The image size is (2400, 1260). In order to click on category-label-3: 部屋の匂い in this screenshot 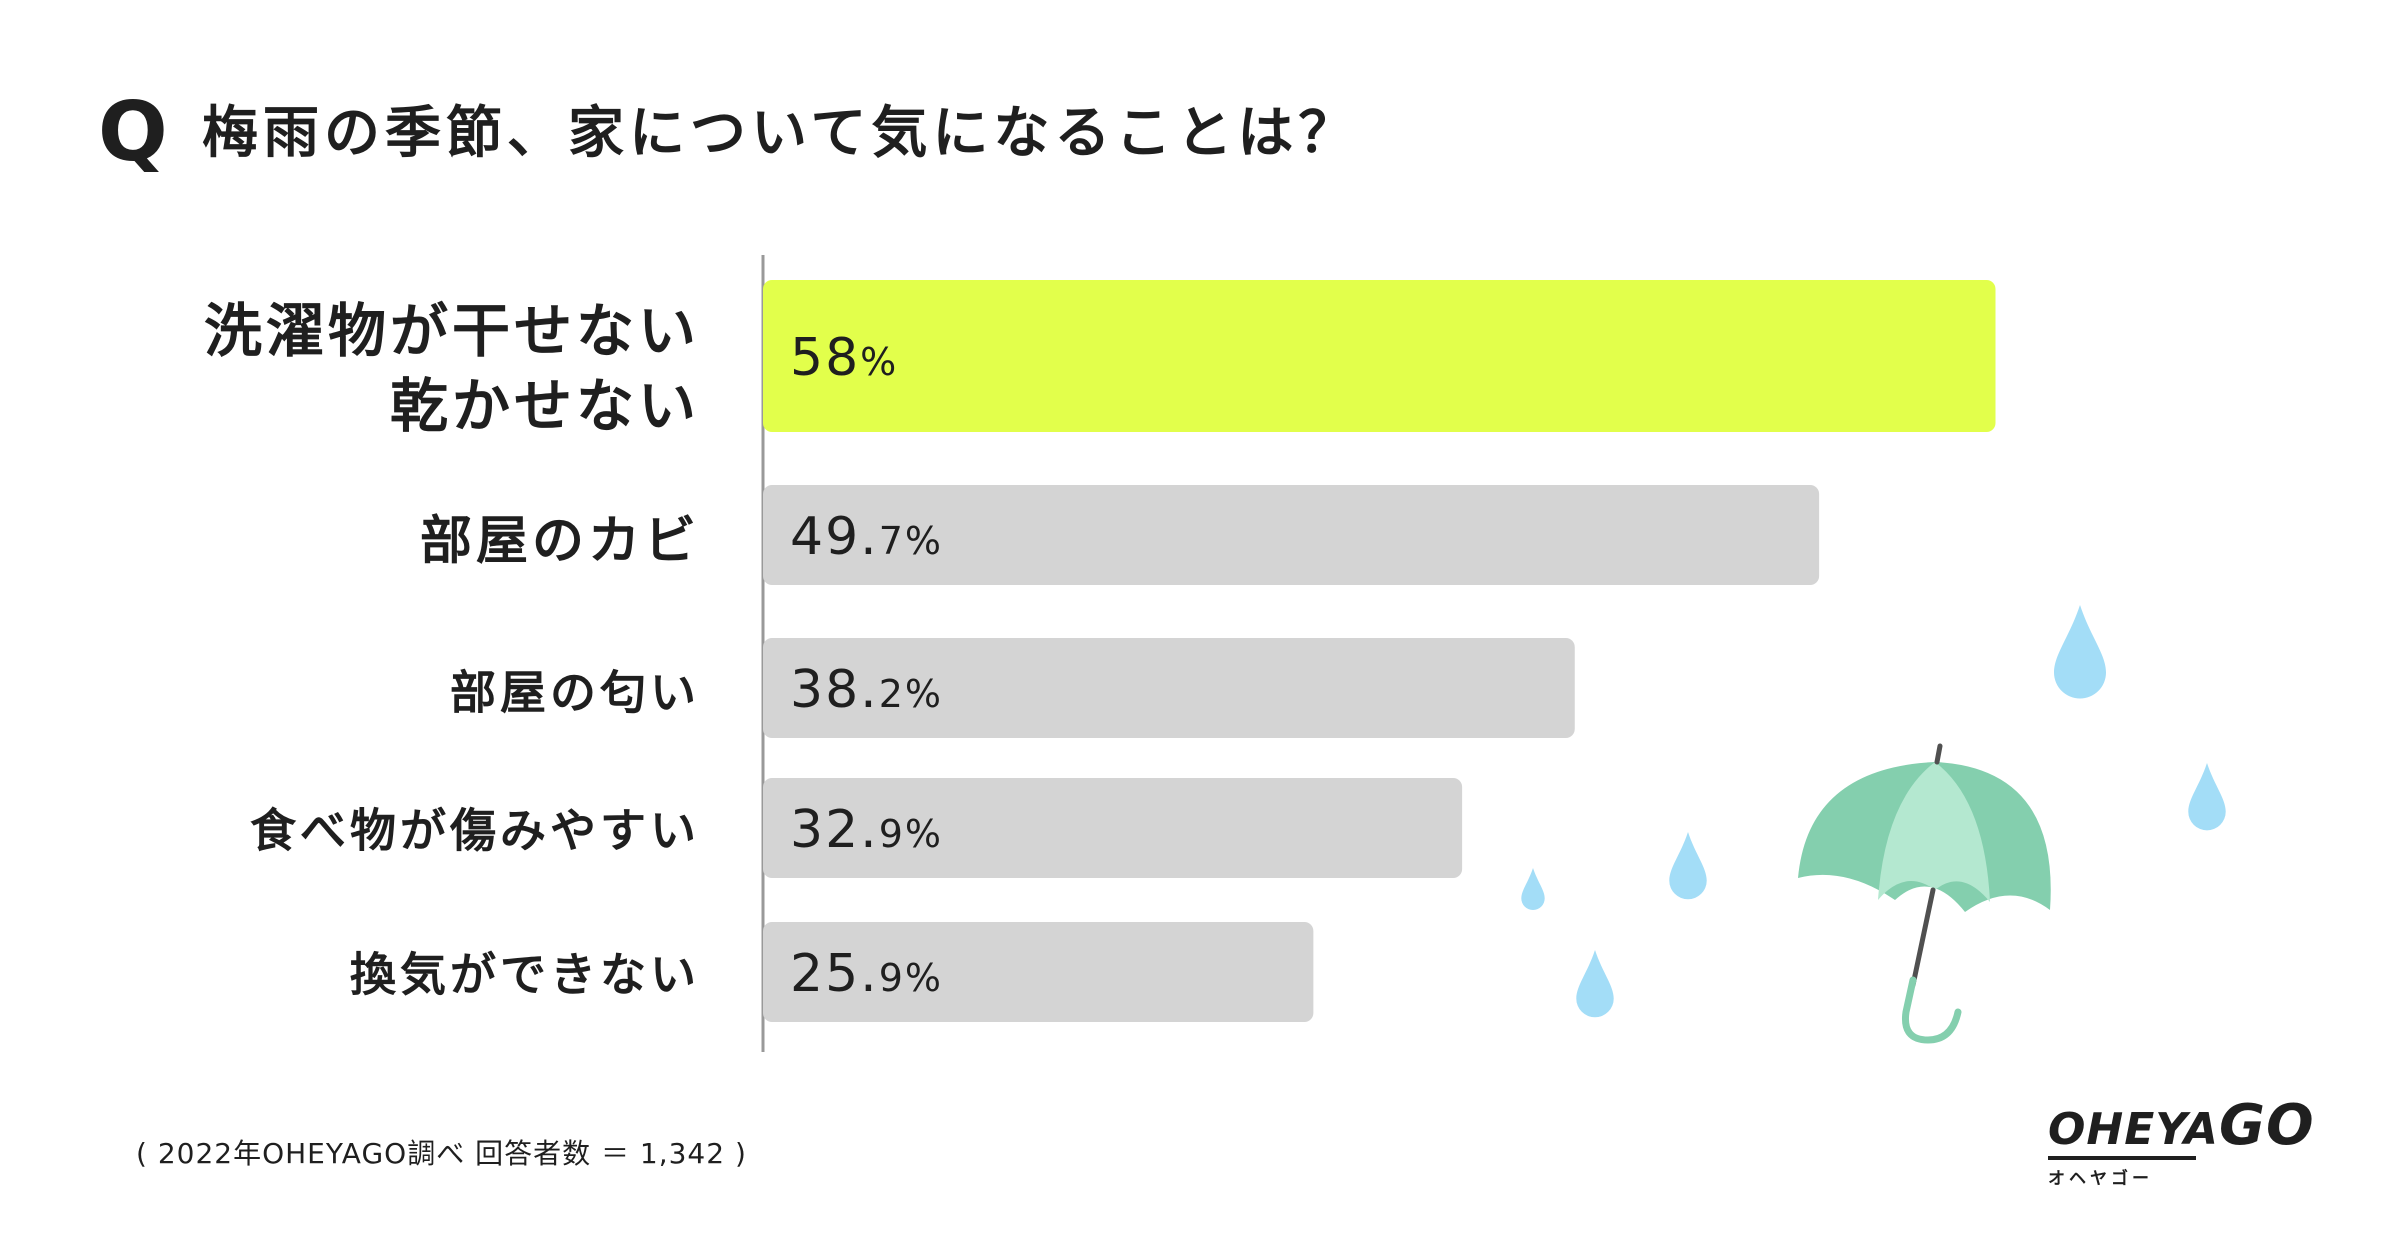, I will do `click(575, 693)`.